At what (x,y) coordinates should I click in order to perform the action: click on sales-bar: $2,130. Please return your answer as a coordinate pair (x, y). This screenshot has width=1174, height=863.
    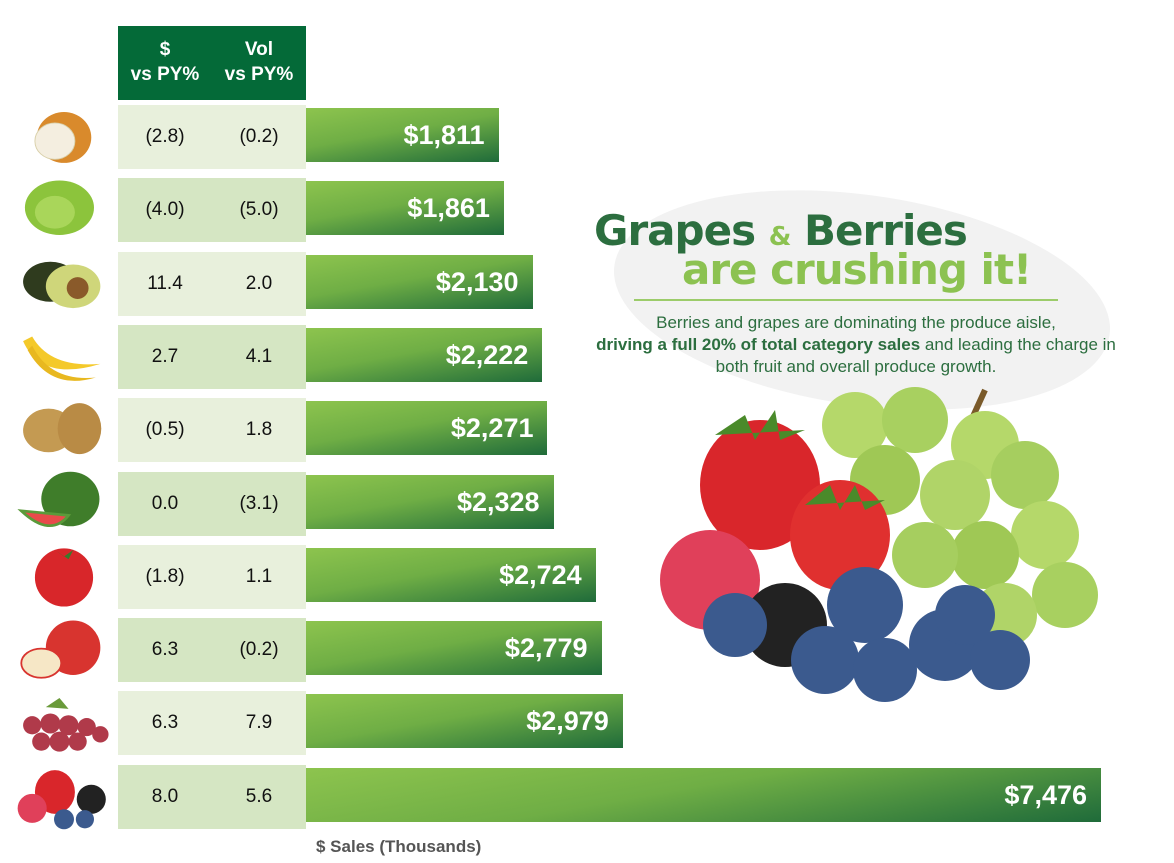
    Looking at the image, I should click on (419, 281).